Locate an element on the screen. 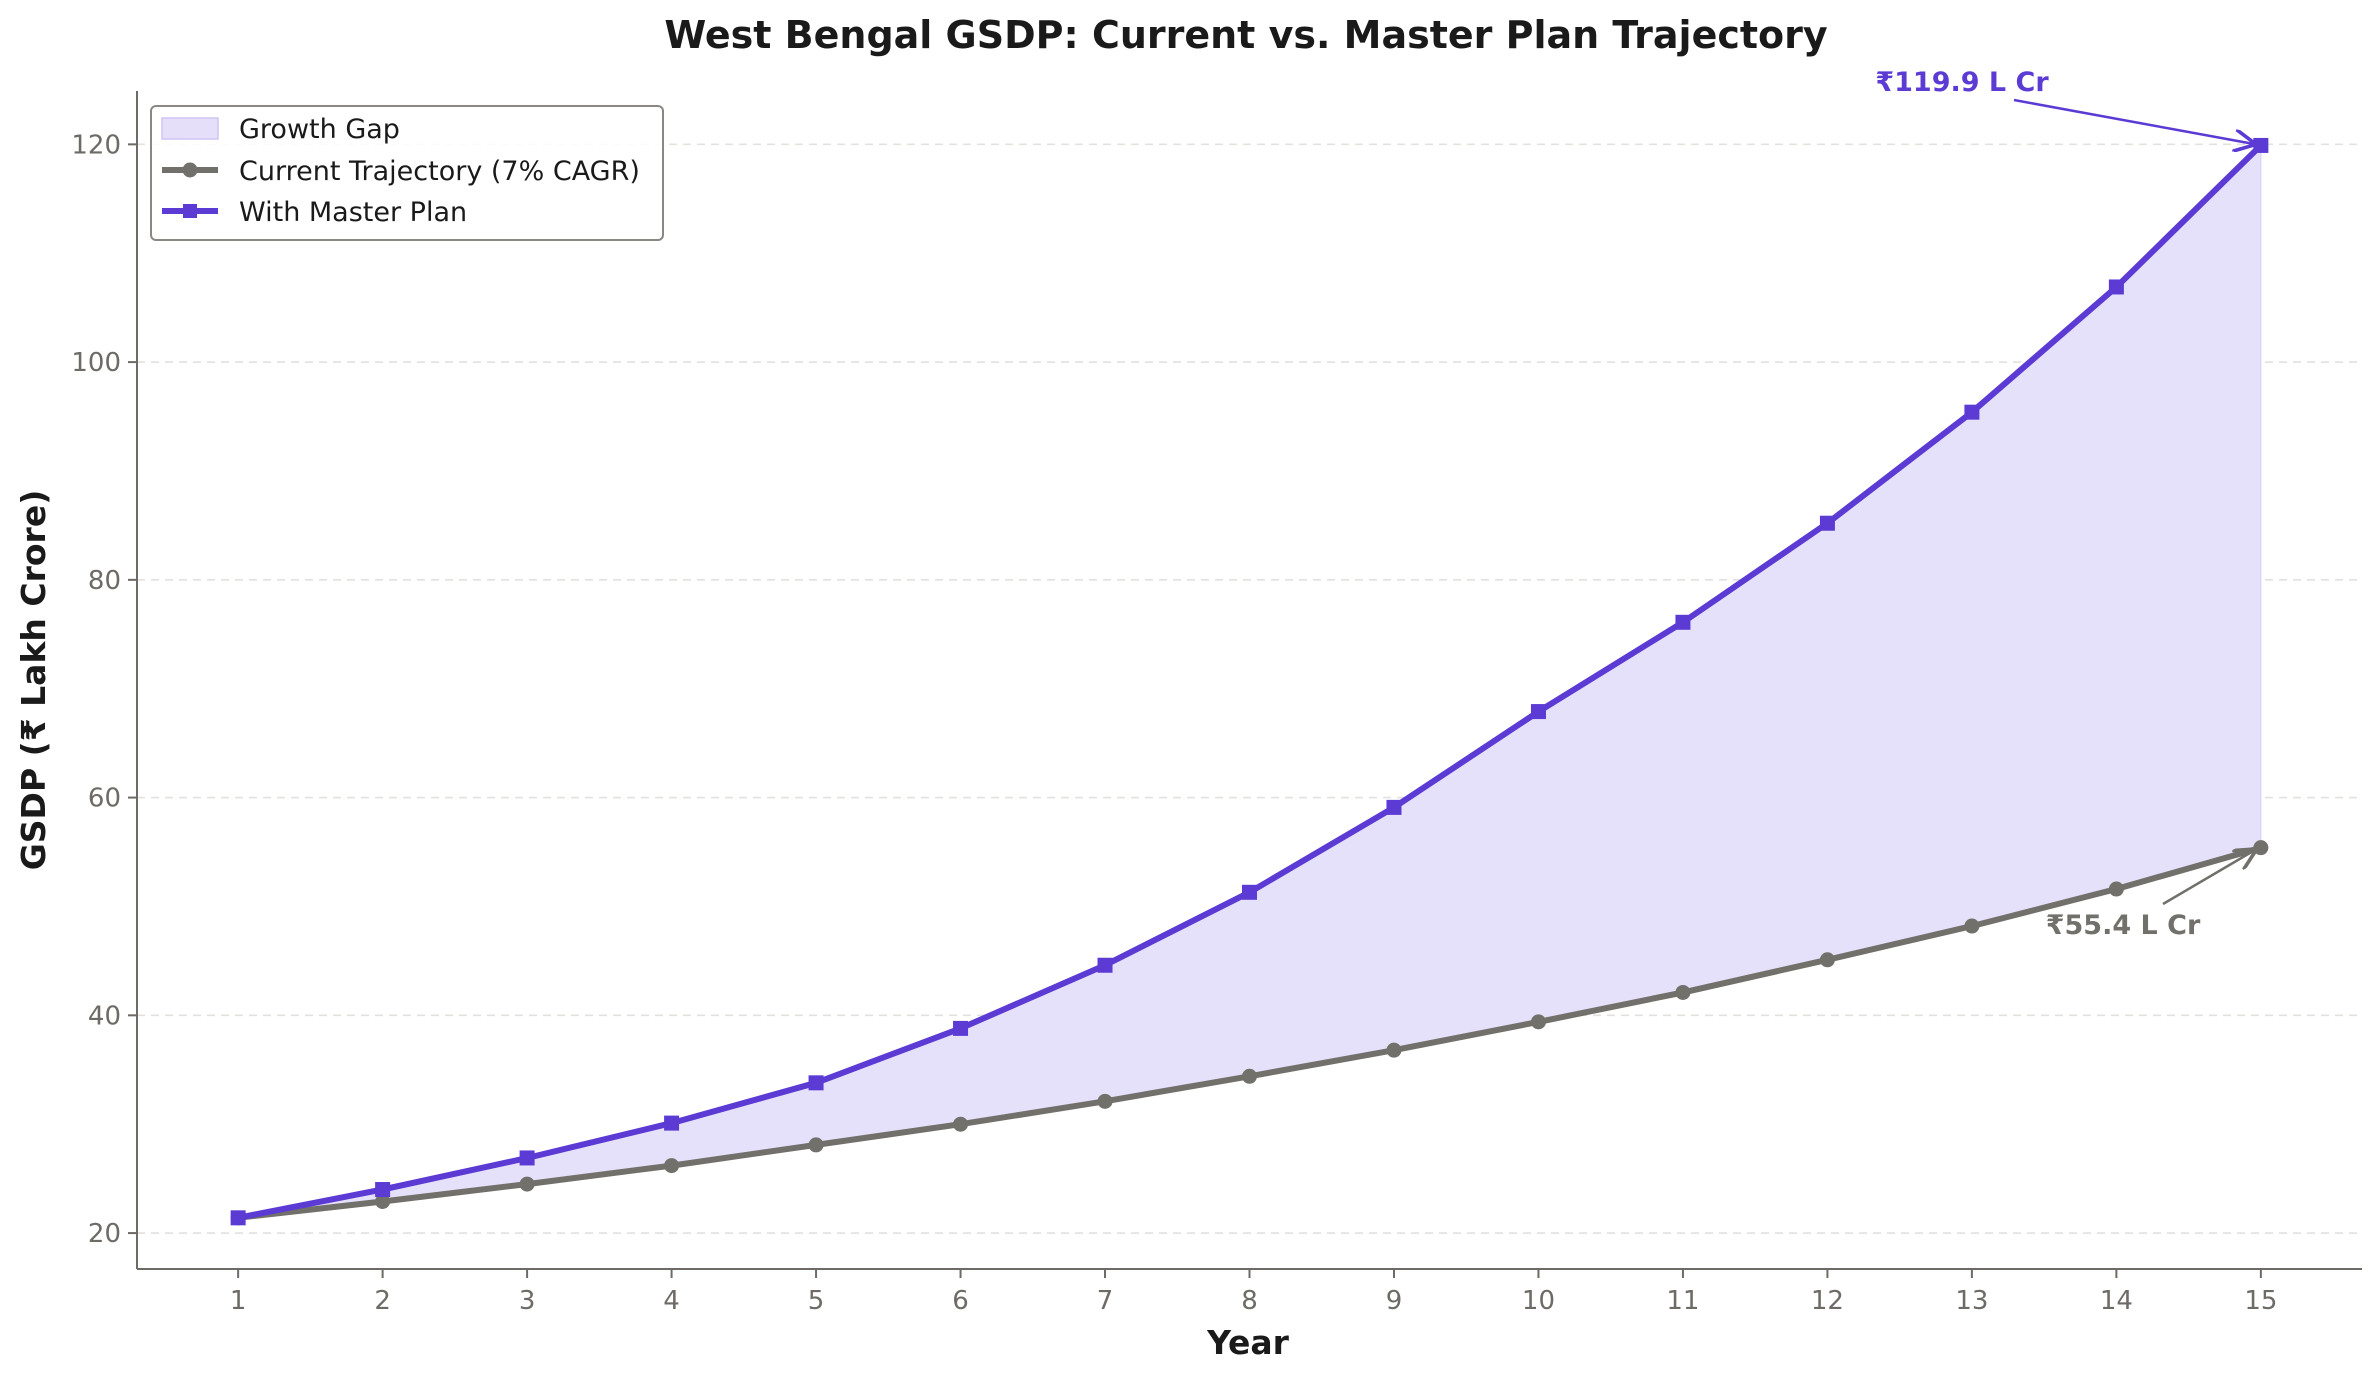 This screenshot has width=2379, height=1380. x-ticks: 1 2 3 4 5 6 7 8 9 10 11 12 13 14 15 is located at coordinates (1253, 1292).